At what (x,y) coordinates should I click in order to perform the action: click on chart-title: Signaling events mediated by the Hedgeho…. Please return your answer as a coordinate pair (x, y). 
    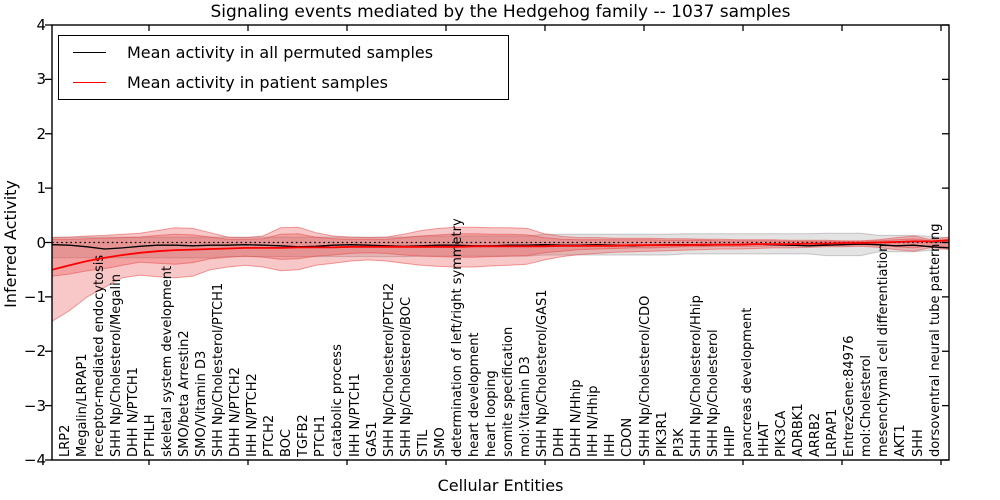
    Looking at the image, I should click on (500, 12).